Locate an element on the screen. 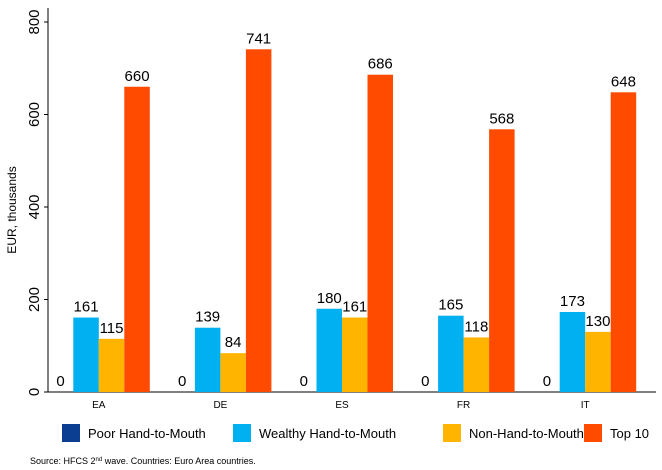 This screenshot has height=470, width=662. data-label: 180 is located at coordinates (329, 298).